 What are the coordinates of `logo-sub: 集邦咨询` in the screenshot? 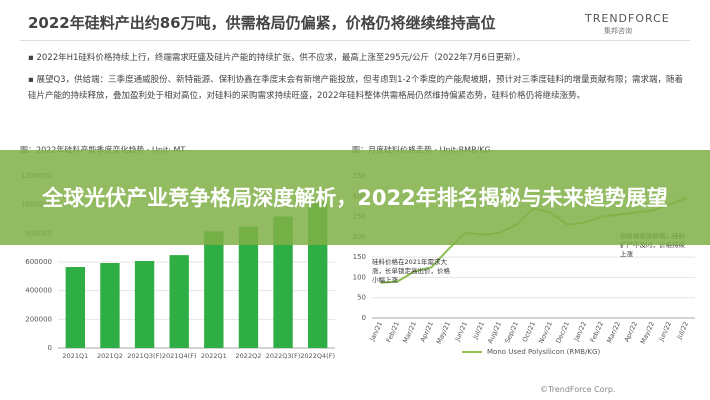 It's located at (618, 31).